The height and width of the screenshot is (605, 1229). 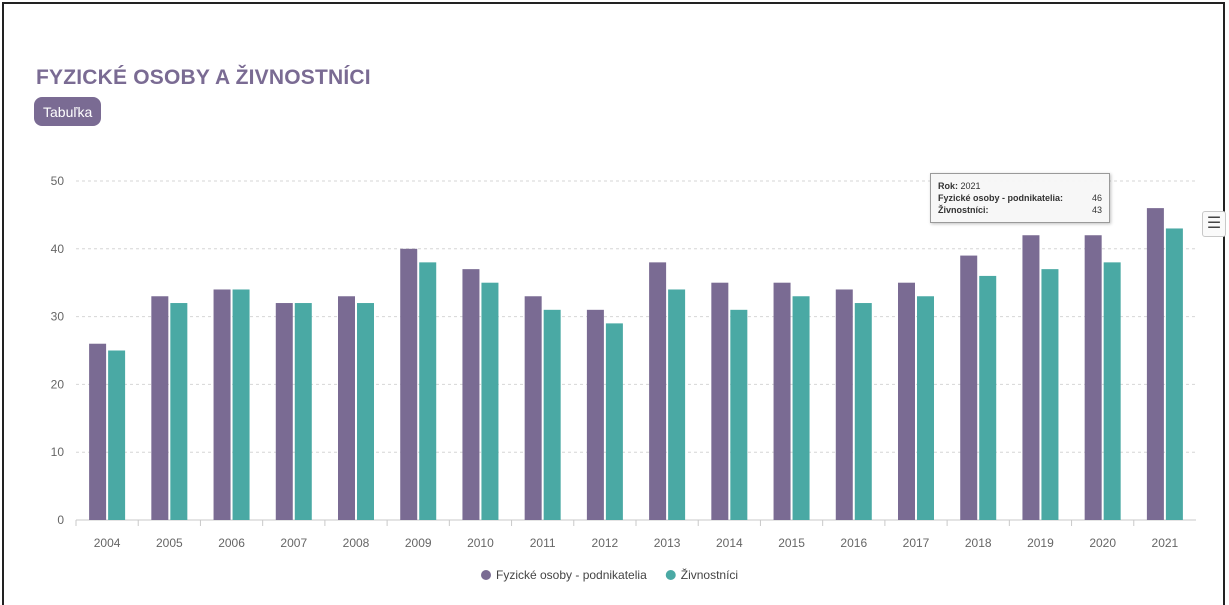 What do you see at coordinates (853, 543) in the screenshot?
I see `x-tick-label: 2016` at bounding box center [853, 543].